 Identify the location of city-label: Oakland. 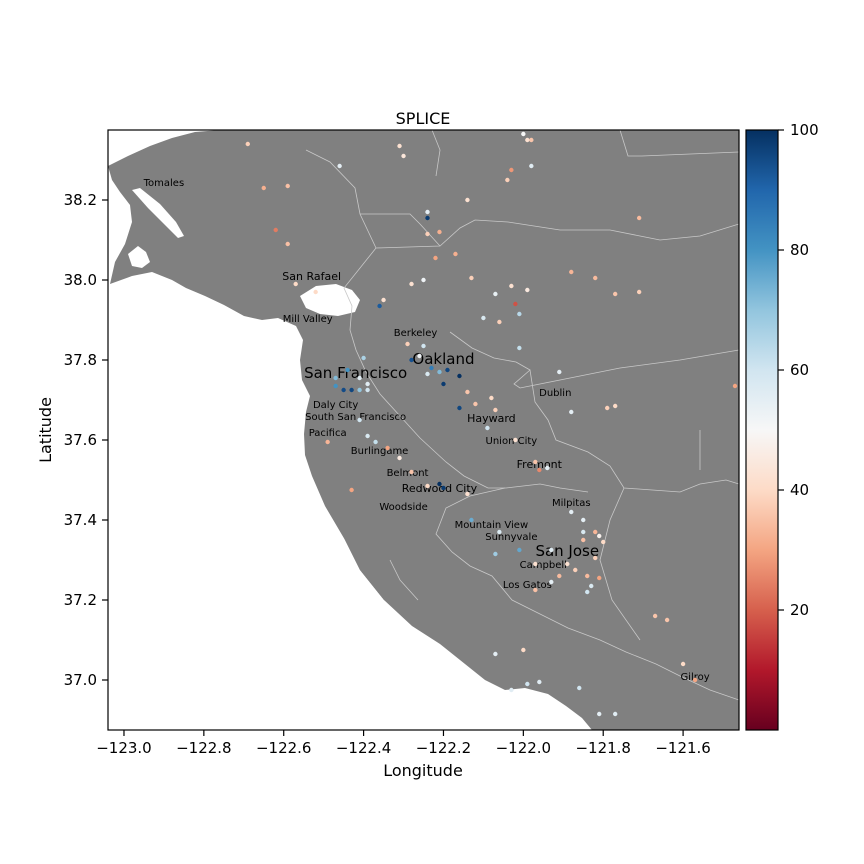
(443, 359).